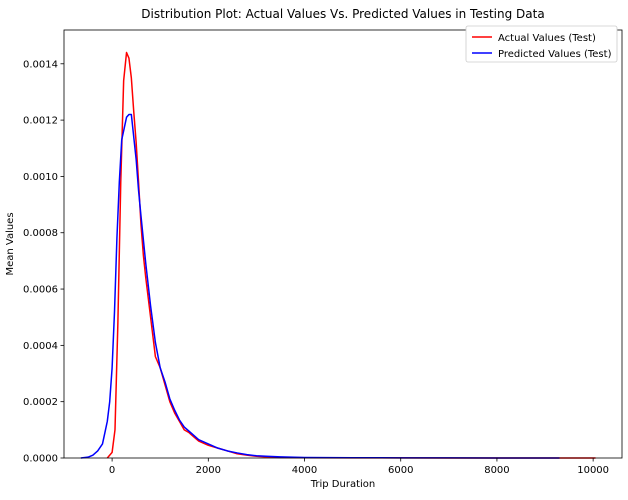  Describe the element at coordinates (208, 470) in the screenshot. I see `x-tick-label: 2000` at that location.